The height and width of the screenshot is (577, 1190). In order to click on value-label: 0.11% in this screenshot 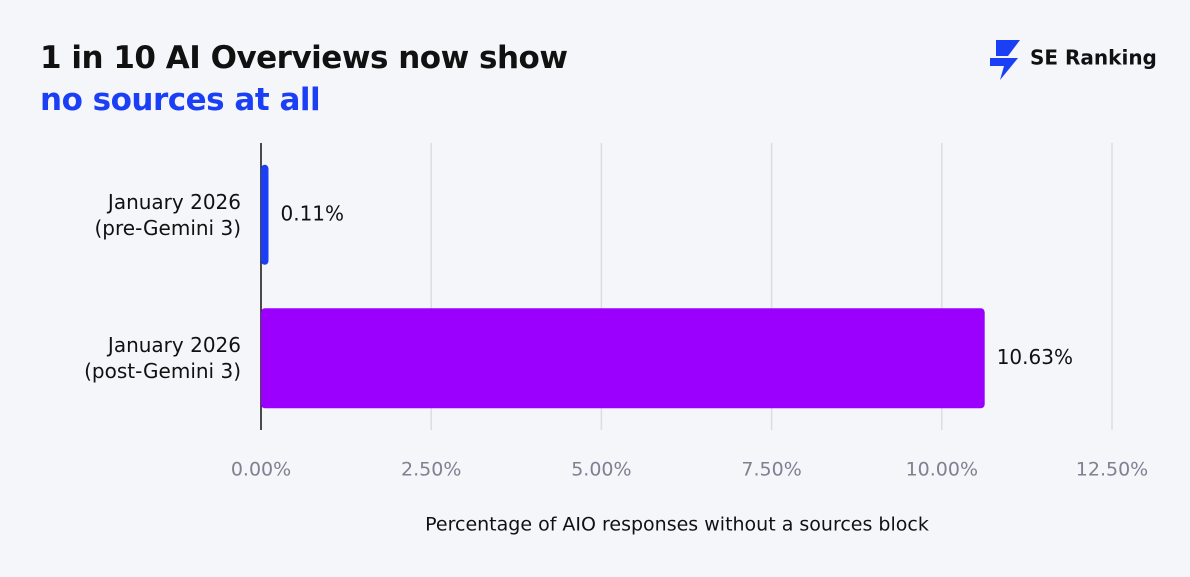, I will do `click(312, 213)`.